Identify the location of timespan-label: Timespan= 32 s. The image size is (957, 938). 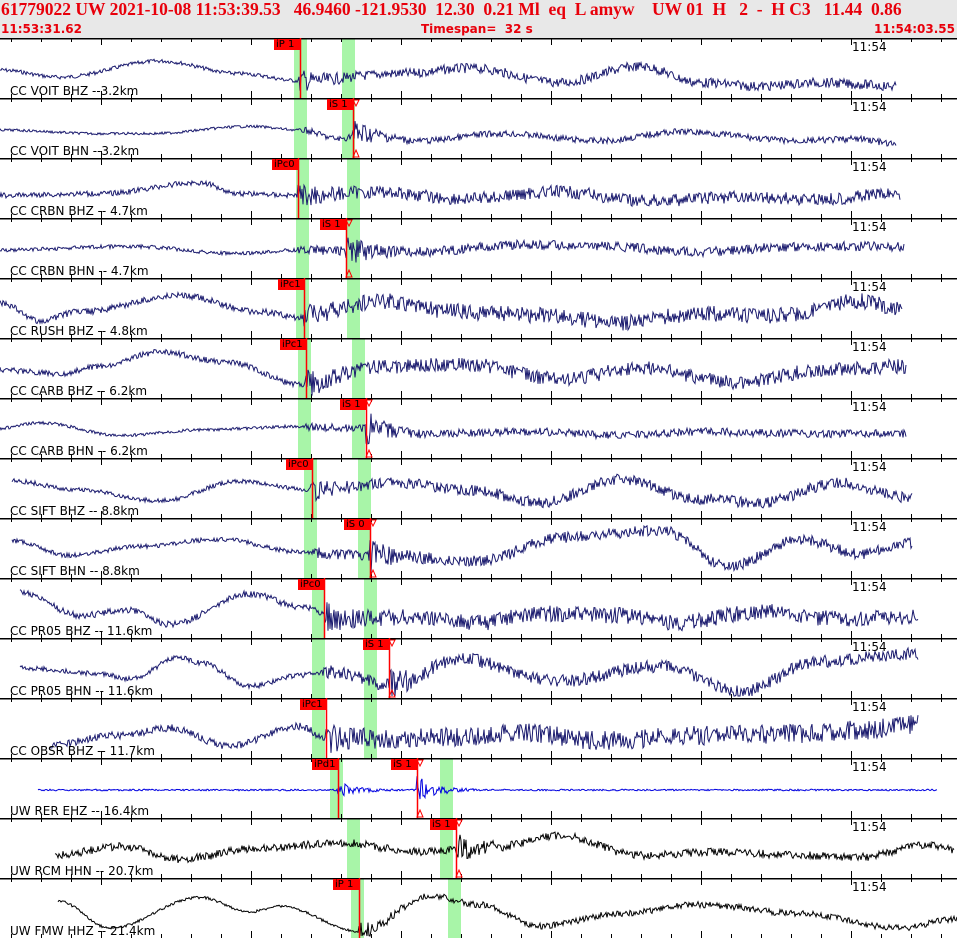
(477, 29).